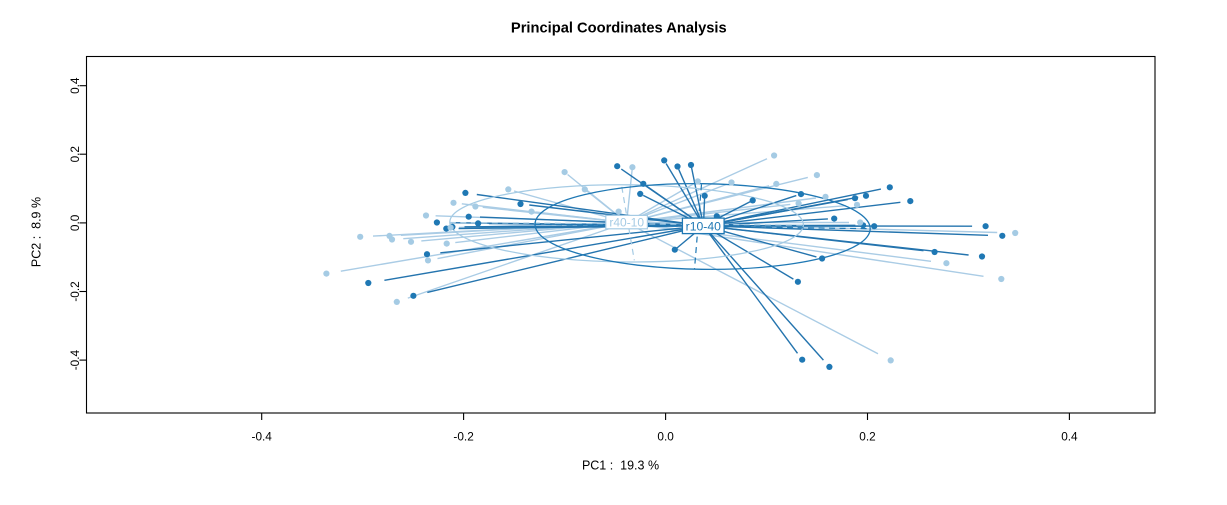  Describe the element at coordinates (626, 223) in the screenshot. I see `svg-text: r40-10` at that location.